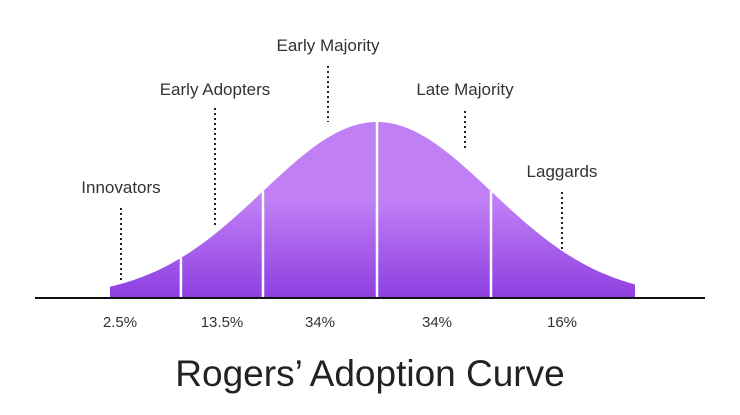  What do you see at coordinates (320, 322) in the screenshot?
I see `segment-share-early-majority: 34%` at bounding box center [320, 322].